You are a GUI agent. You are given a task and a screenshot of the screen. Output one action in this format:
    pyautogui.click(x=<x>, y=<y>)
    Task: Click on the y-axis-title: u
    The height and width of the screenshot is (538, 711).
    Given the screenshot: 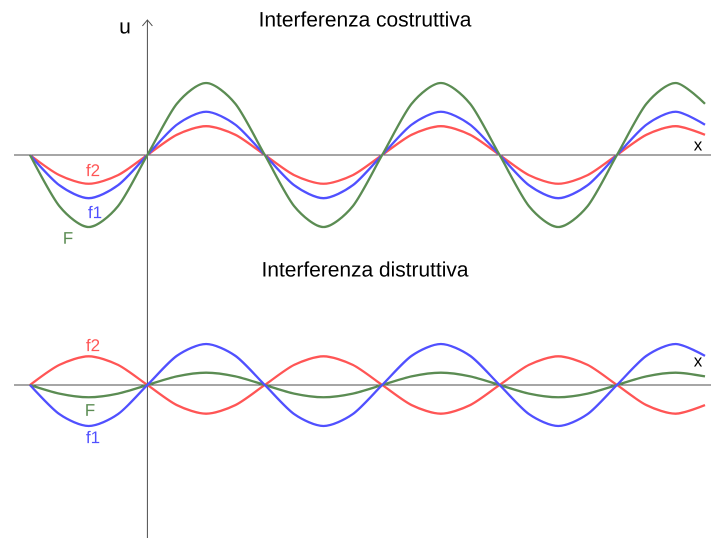 What is the action you would take?
    pyautogui.click(x=125, y=28)
    